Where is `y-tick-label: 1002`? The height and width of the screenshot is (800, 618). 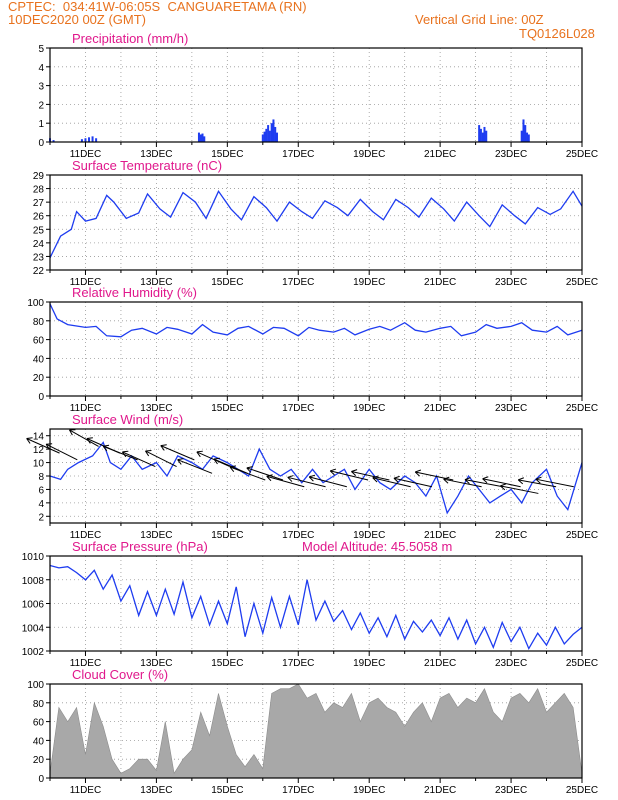
y-tick-label: 1002 is located at coordinates (33, 652).